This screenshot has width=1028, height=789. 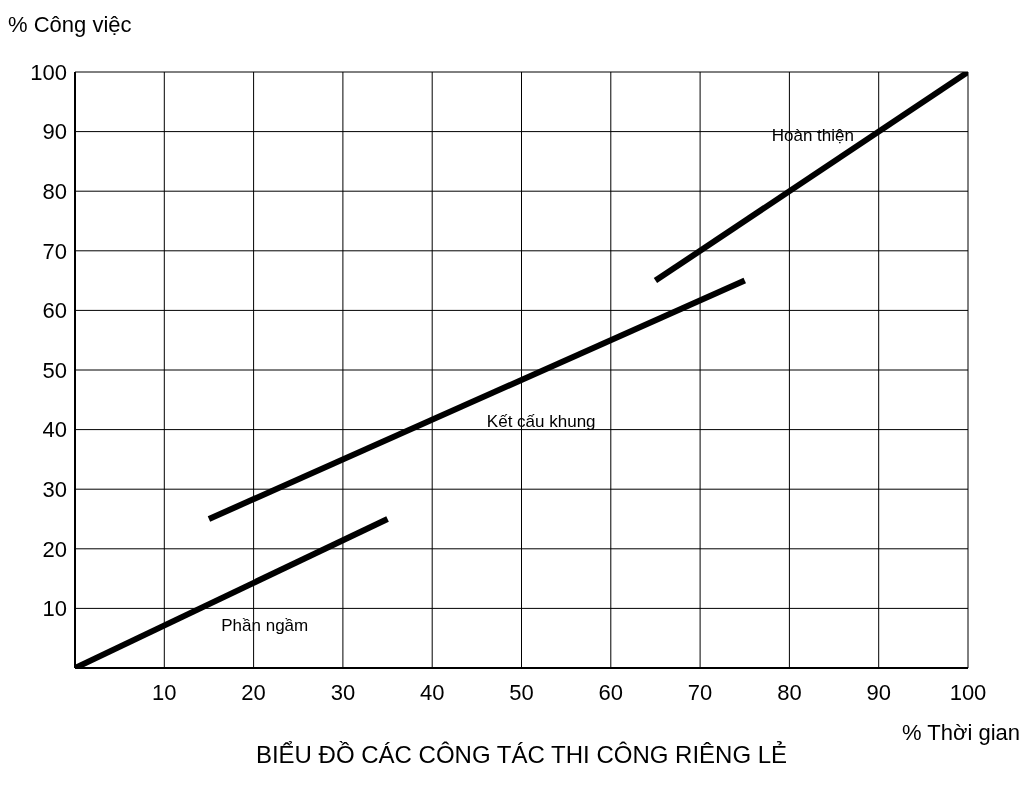 What do you see at coordinates (54, 549) in the screenshot?
I see `y-tick-label: 20` at bounding box center [54, 549].